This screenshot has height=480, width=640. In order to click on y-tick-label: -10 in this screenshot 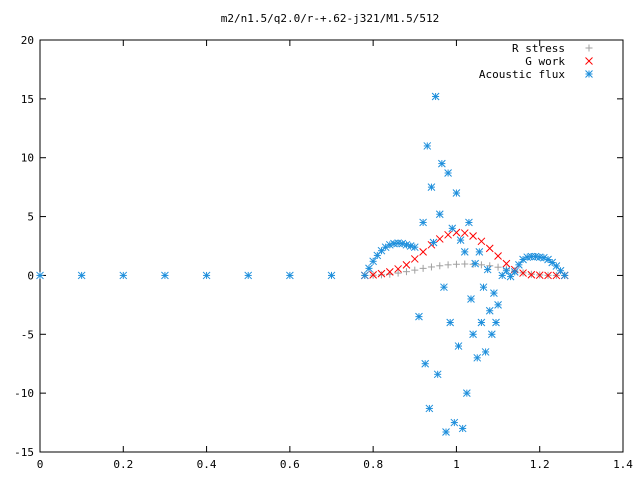, I will do `click(24, 393)`.